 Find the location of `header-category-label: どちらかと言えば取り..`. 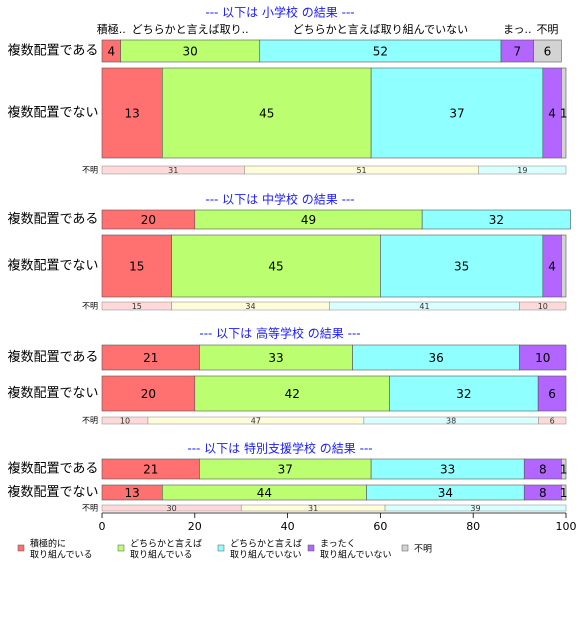

header-category-label: どちらかと言えば取り.. is located at coordinates (190, 29).